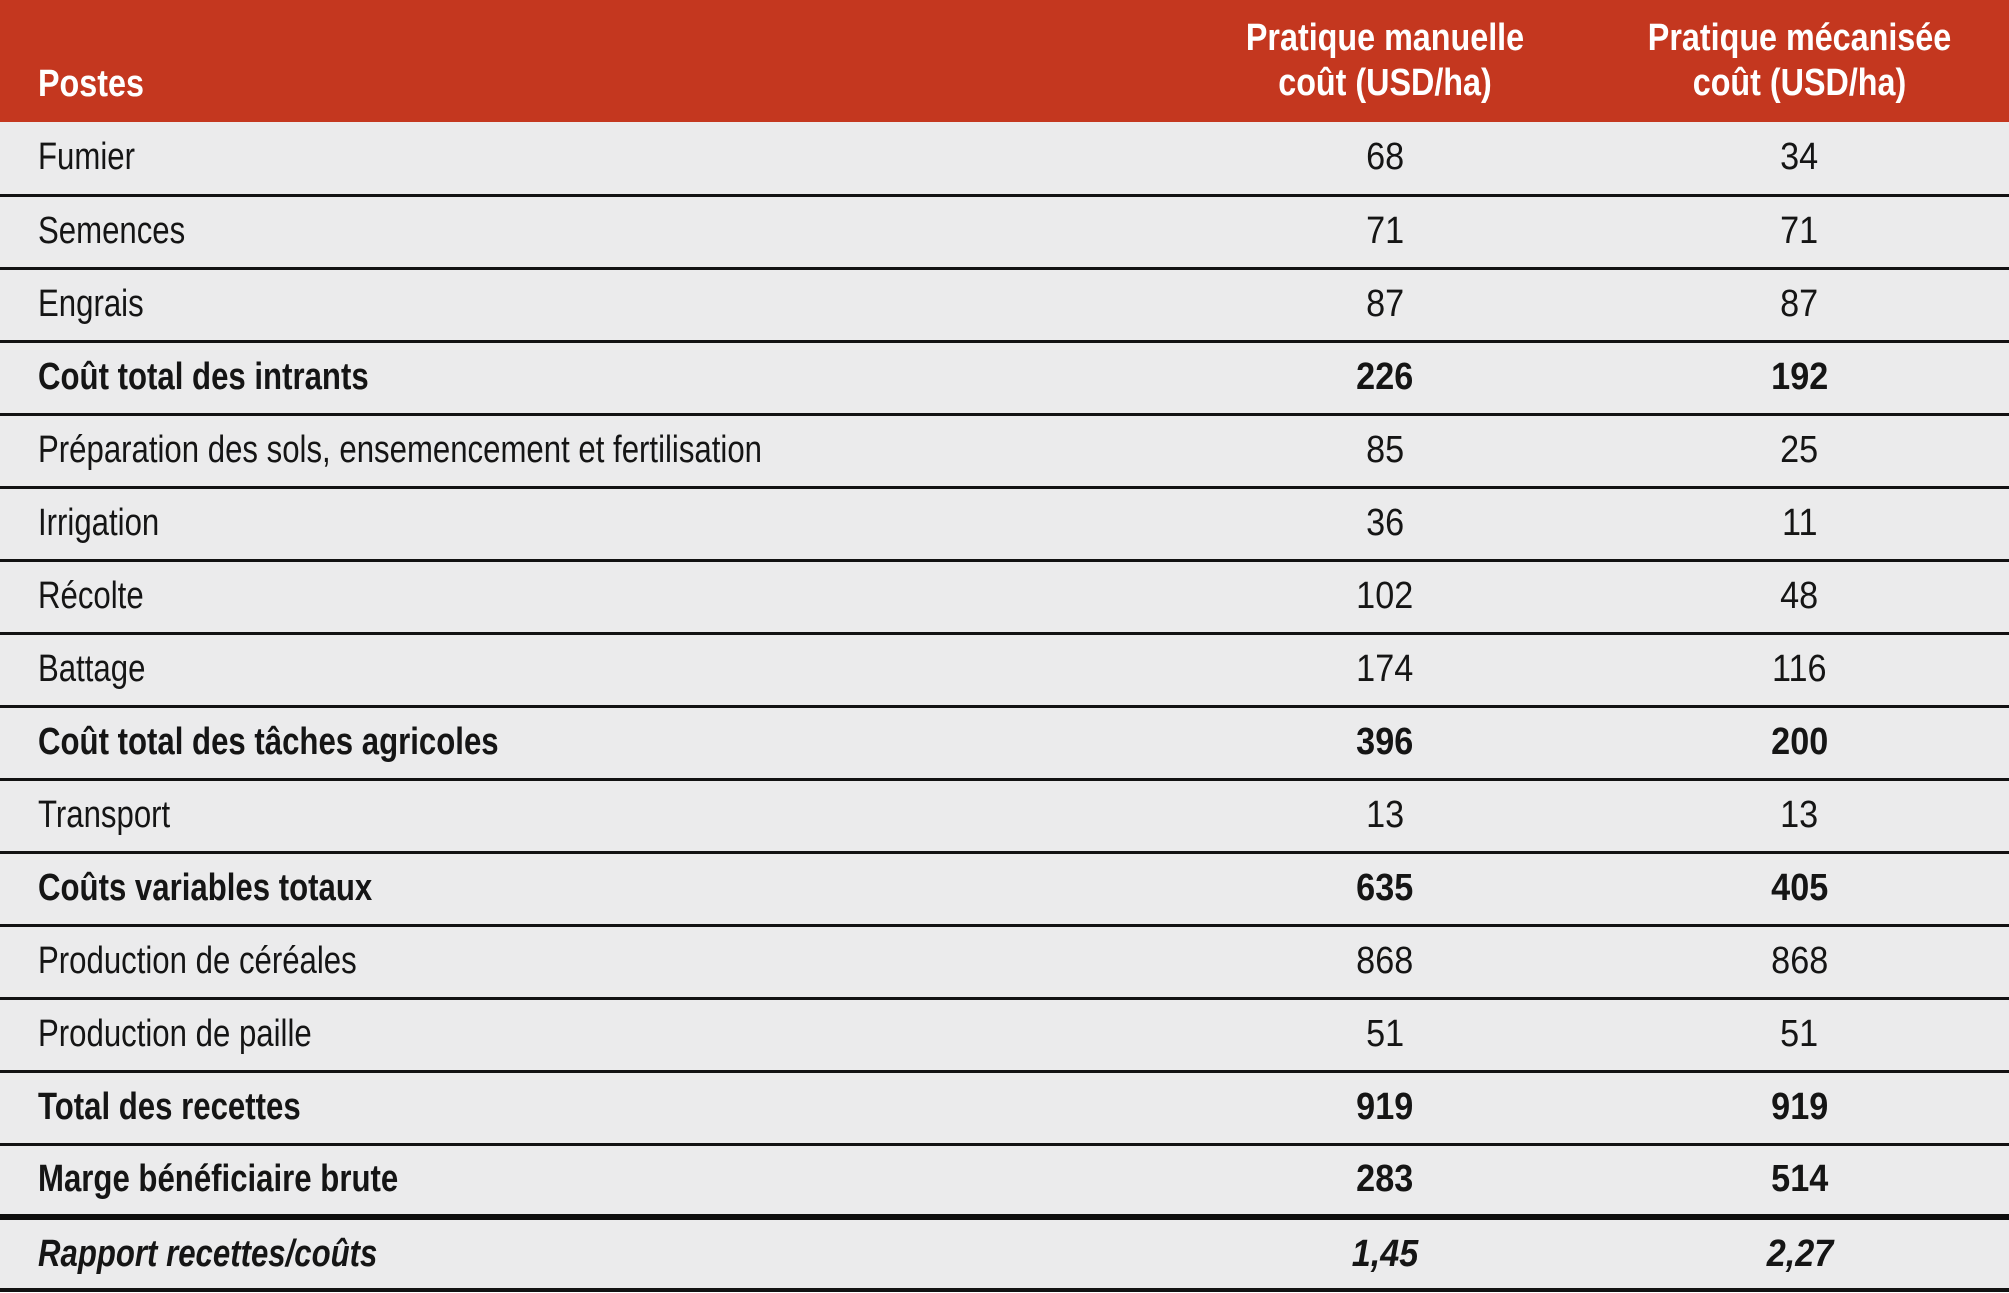  I want to click on mechanized-cost-value: 25, so click(1799, 450).